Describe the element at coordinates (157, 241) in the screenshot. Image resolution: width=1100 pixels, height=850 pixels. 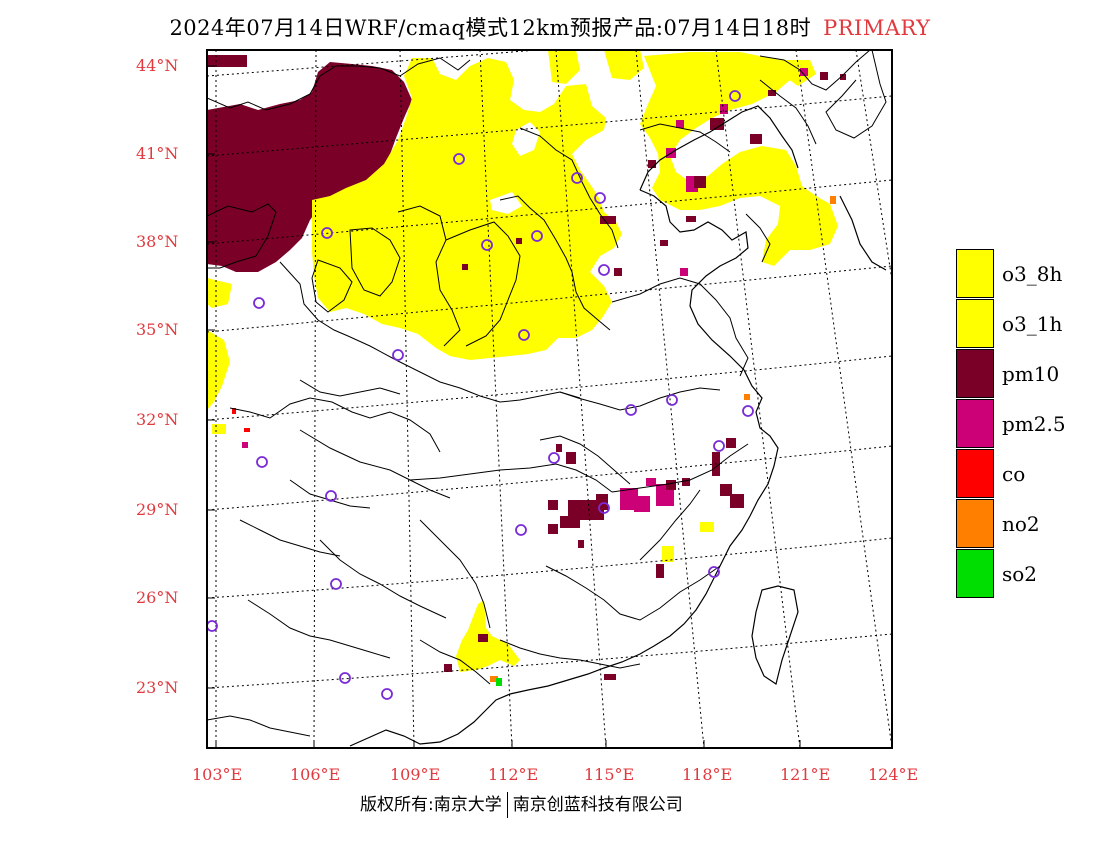
I see `lat-label-38n: 38°N` at that location.